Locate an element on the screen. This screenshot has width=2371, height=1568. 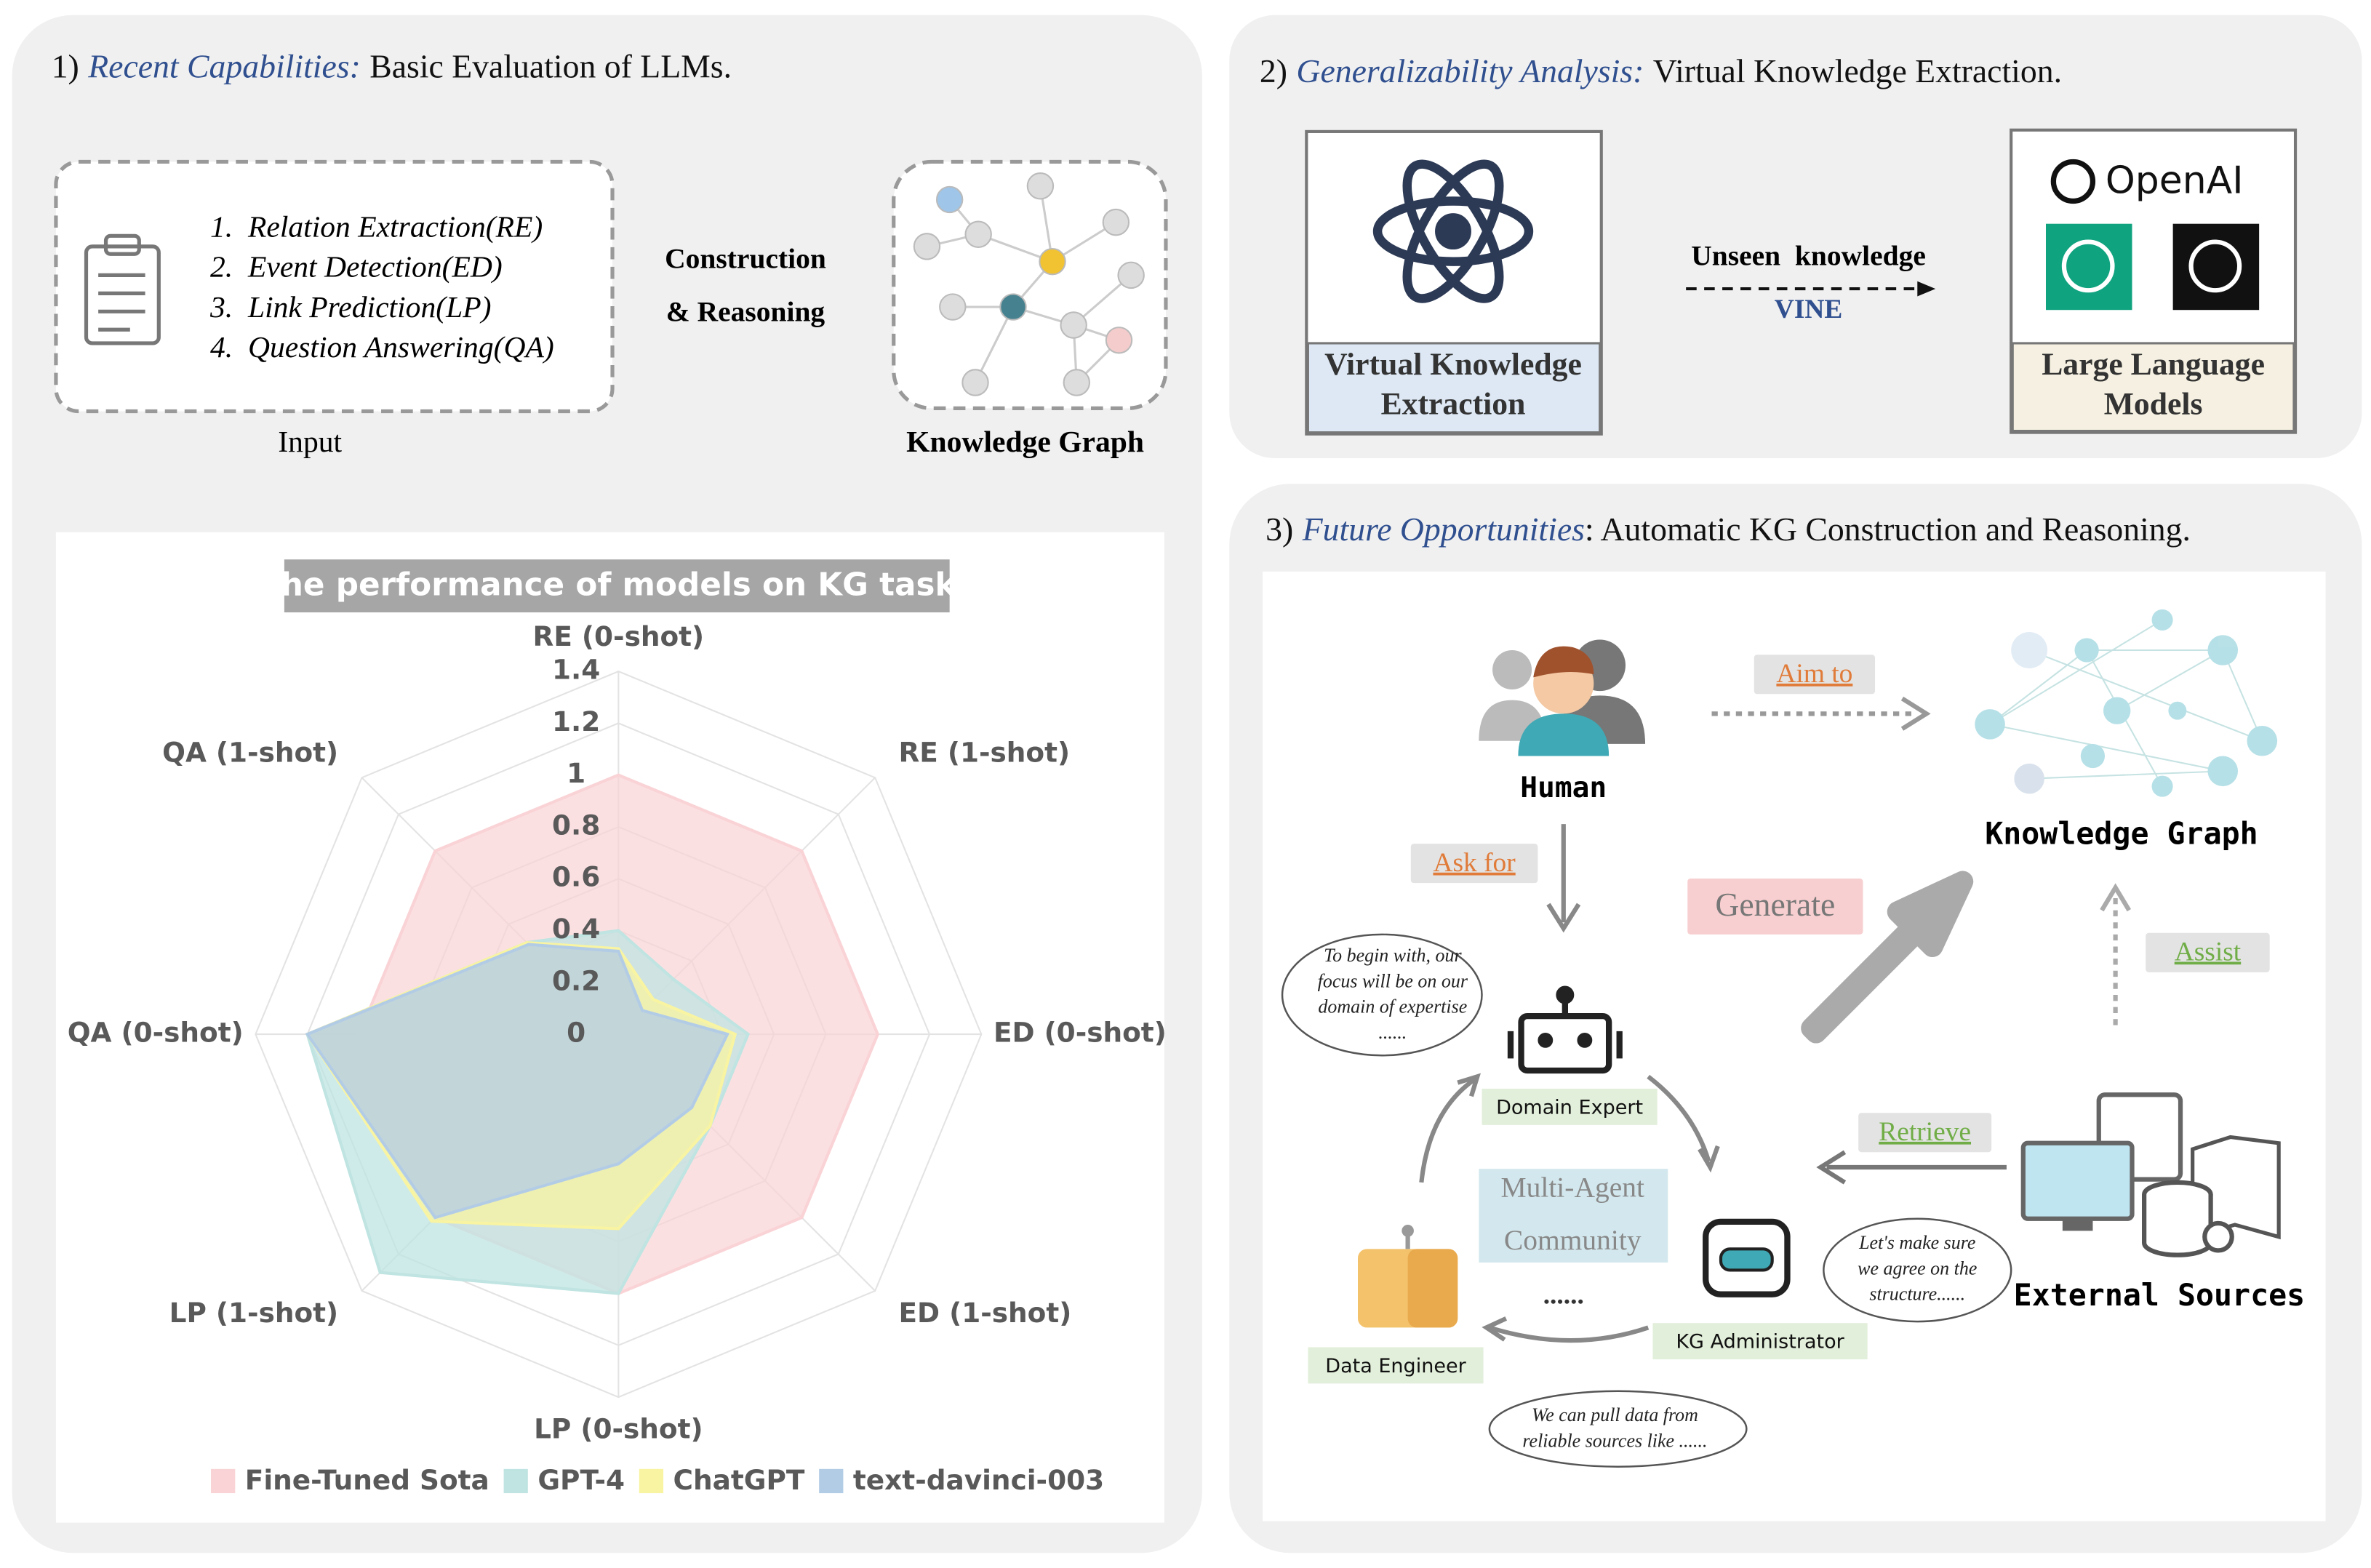
domain-expert-label: Domain Expert is located at coordinates (1569, 1107).